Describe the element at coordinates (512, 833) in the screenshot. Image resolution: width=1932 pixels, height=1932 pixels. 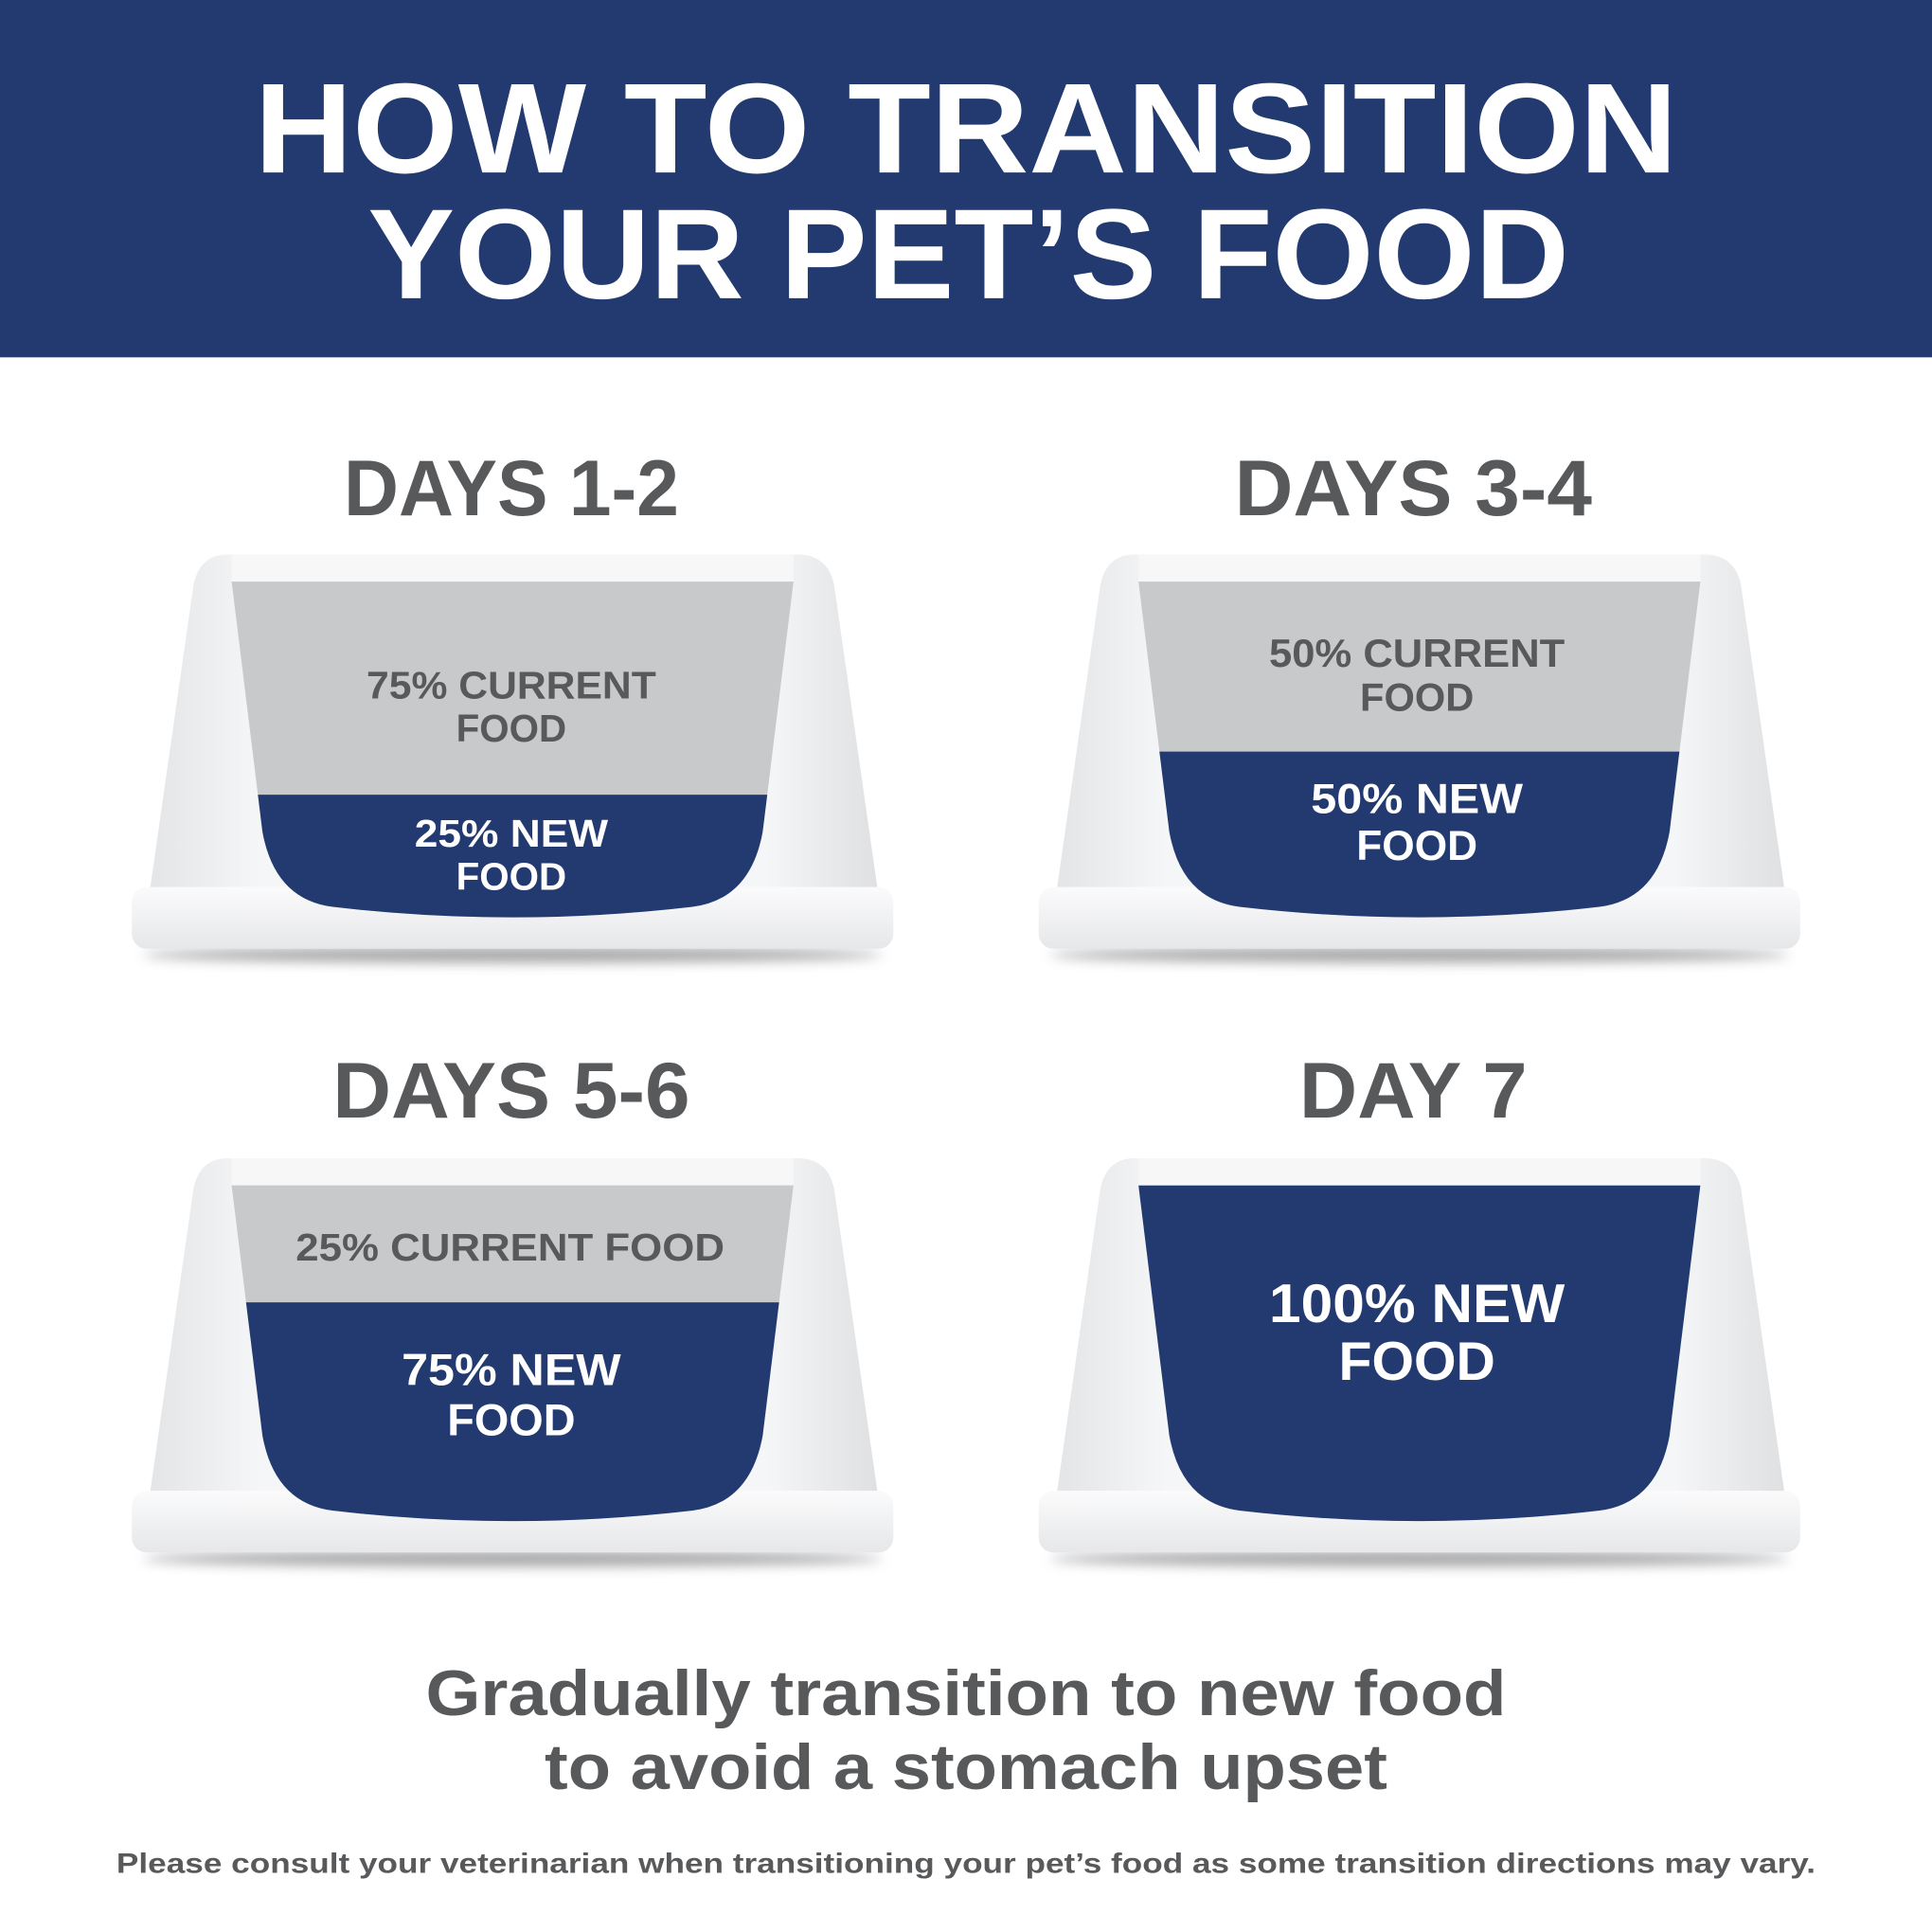
I see `new-food-text: 25% NEW` at that location.